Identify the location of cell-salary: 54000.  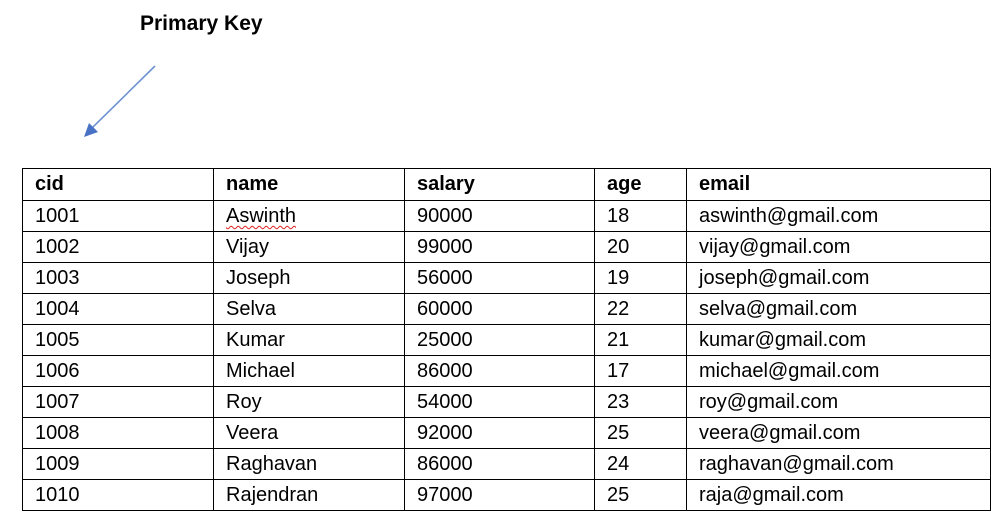
(499, 402).